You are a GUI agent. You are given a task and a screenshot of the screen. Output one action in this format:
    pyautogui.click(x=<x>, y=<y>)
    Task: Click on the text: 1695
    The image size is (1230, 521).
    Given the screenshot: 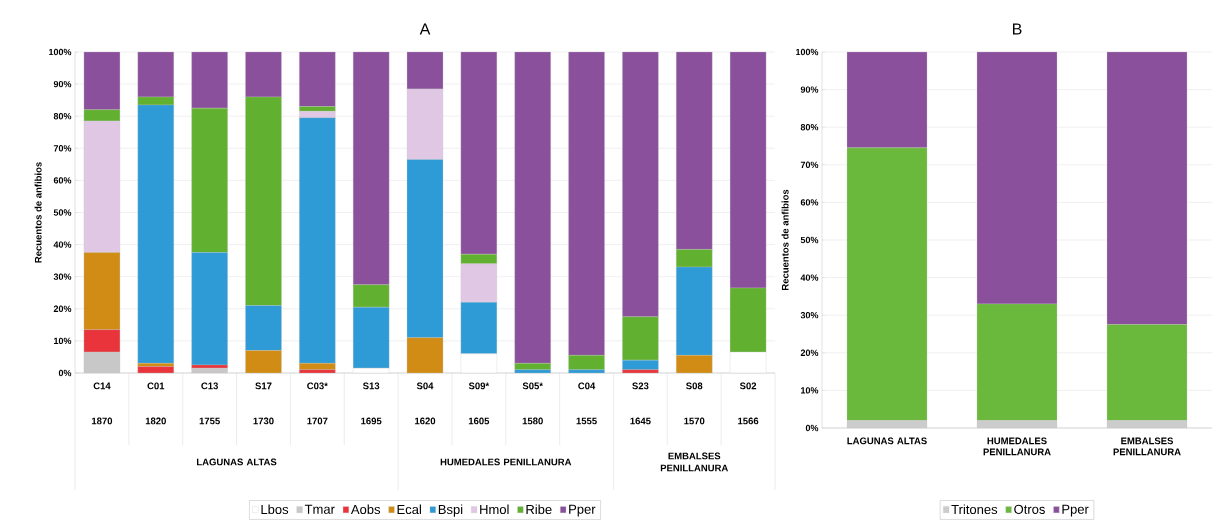 What is the action you would take?
    pyautogui.click(x=371, y=421)
    